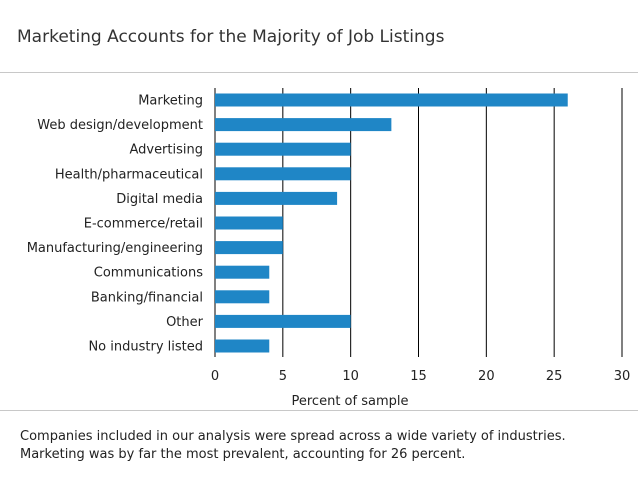 The image size is (638, 479). Describe the element at coordinates (166, 150) in the screenshot. I see `category-label: Advertising` at that location.